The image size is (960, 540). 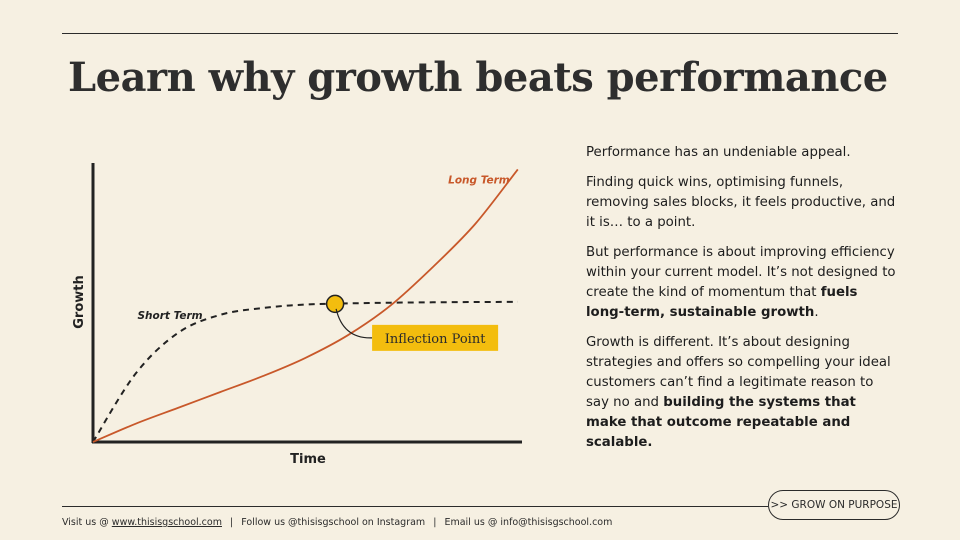 What do you see at coordinates (354, 323) in the screenshot?
I see `inflection-callout-connector` at bounding box center [354, 323].